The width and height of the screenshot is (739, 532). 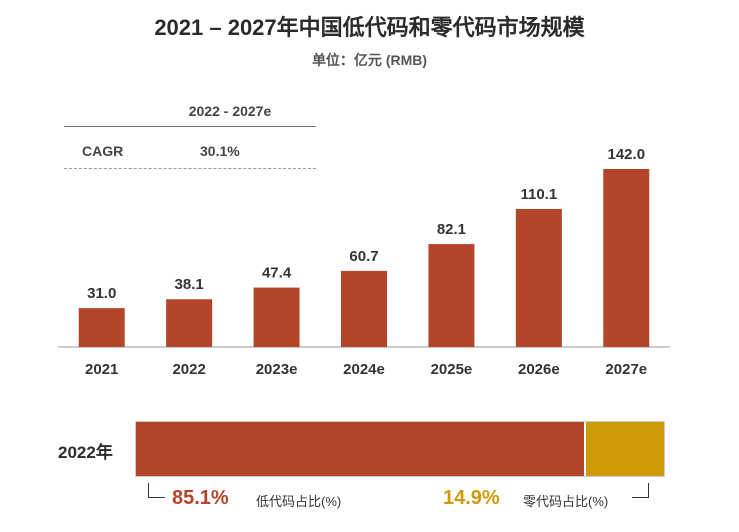 What do you see at coordinates (566, 501) in the screenshot?
I see `share-no-code-text: 零代码占比(%)` at bounding box center [566, 501].